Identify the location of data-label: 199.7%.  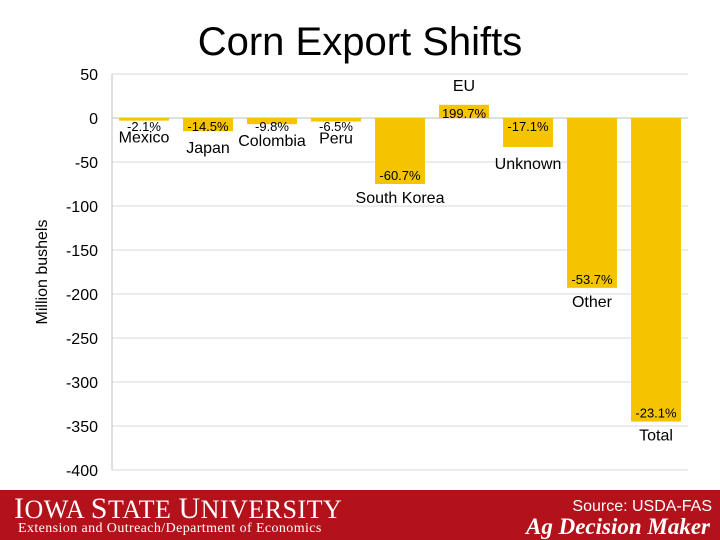
(464, 113).